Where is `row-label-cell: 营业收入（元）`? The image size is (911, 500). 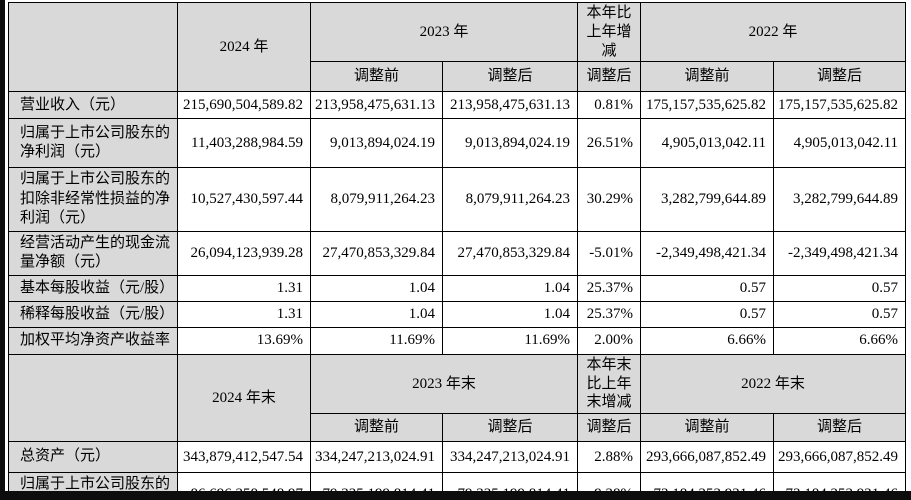
row-label-cell: 营业收入（元） is located at coordinates (93, 105).